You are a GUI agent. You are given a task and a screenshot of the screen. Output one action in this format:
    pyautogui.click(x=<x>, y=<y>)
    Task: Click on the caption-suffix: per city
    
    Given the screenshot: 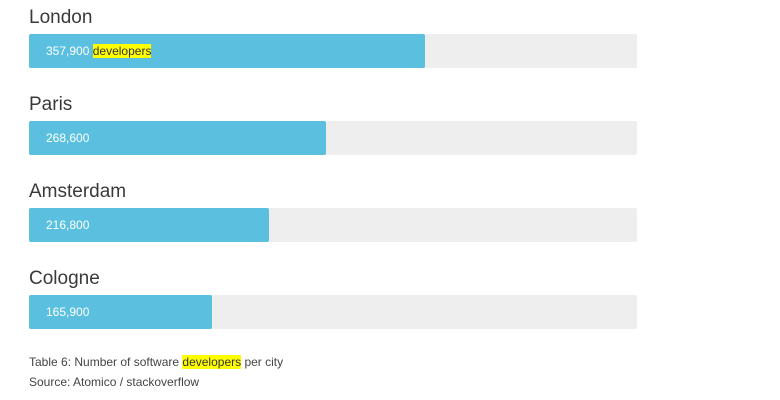 What is the action you would take?
    pyautogui.click(x=262, y=362)
    